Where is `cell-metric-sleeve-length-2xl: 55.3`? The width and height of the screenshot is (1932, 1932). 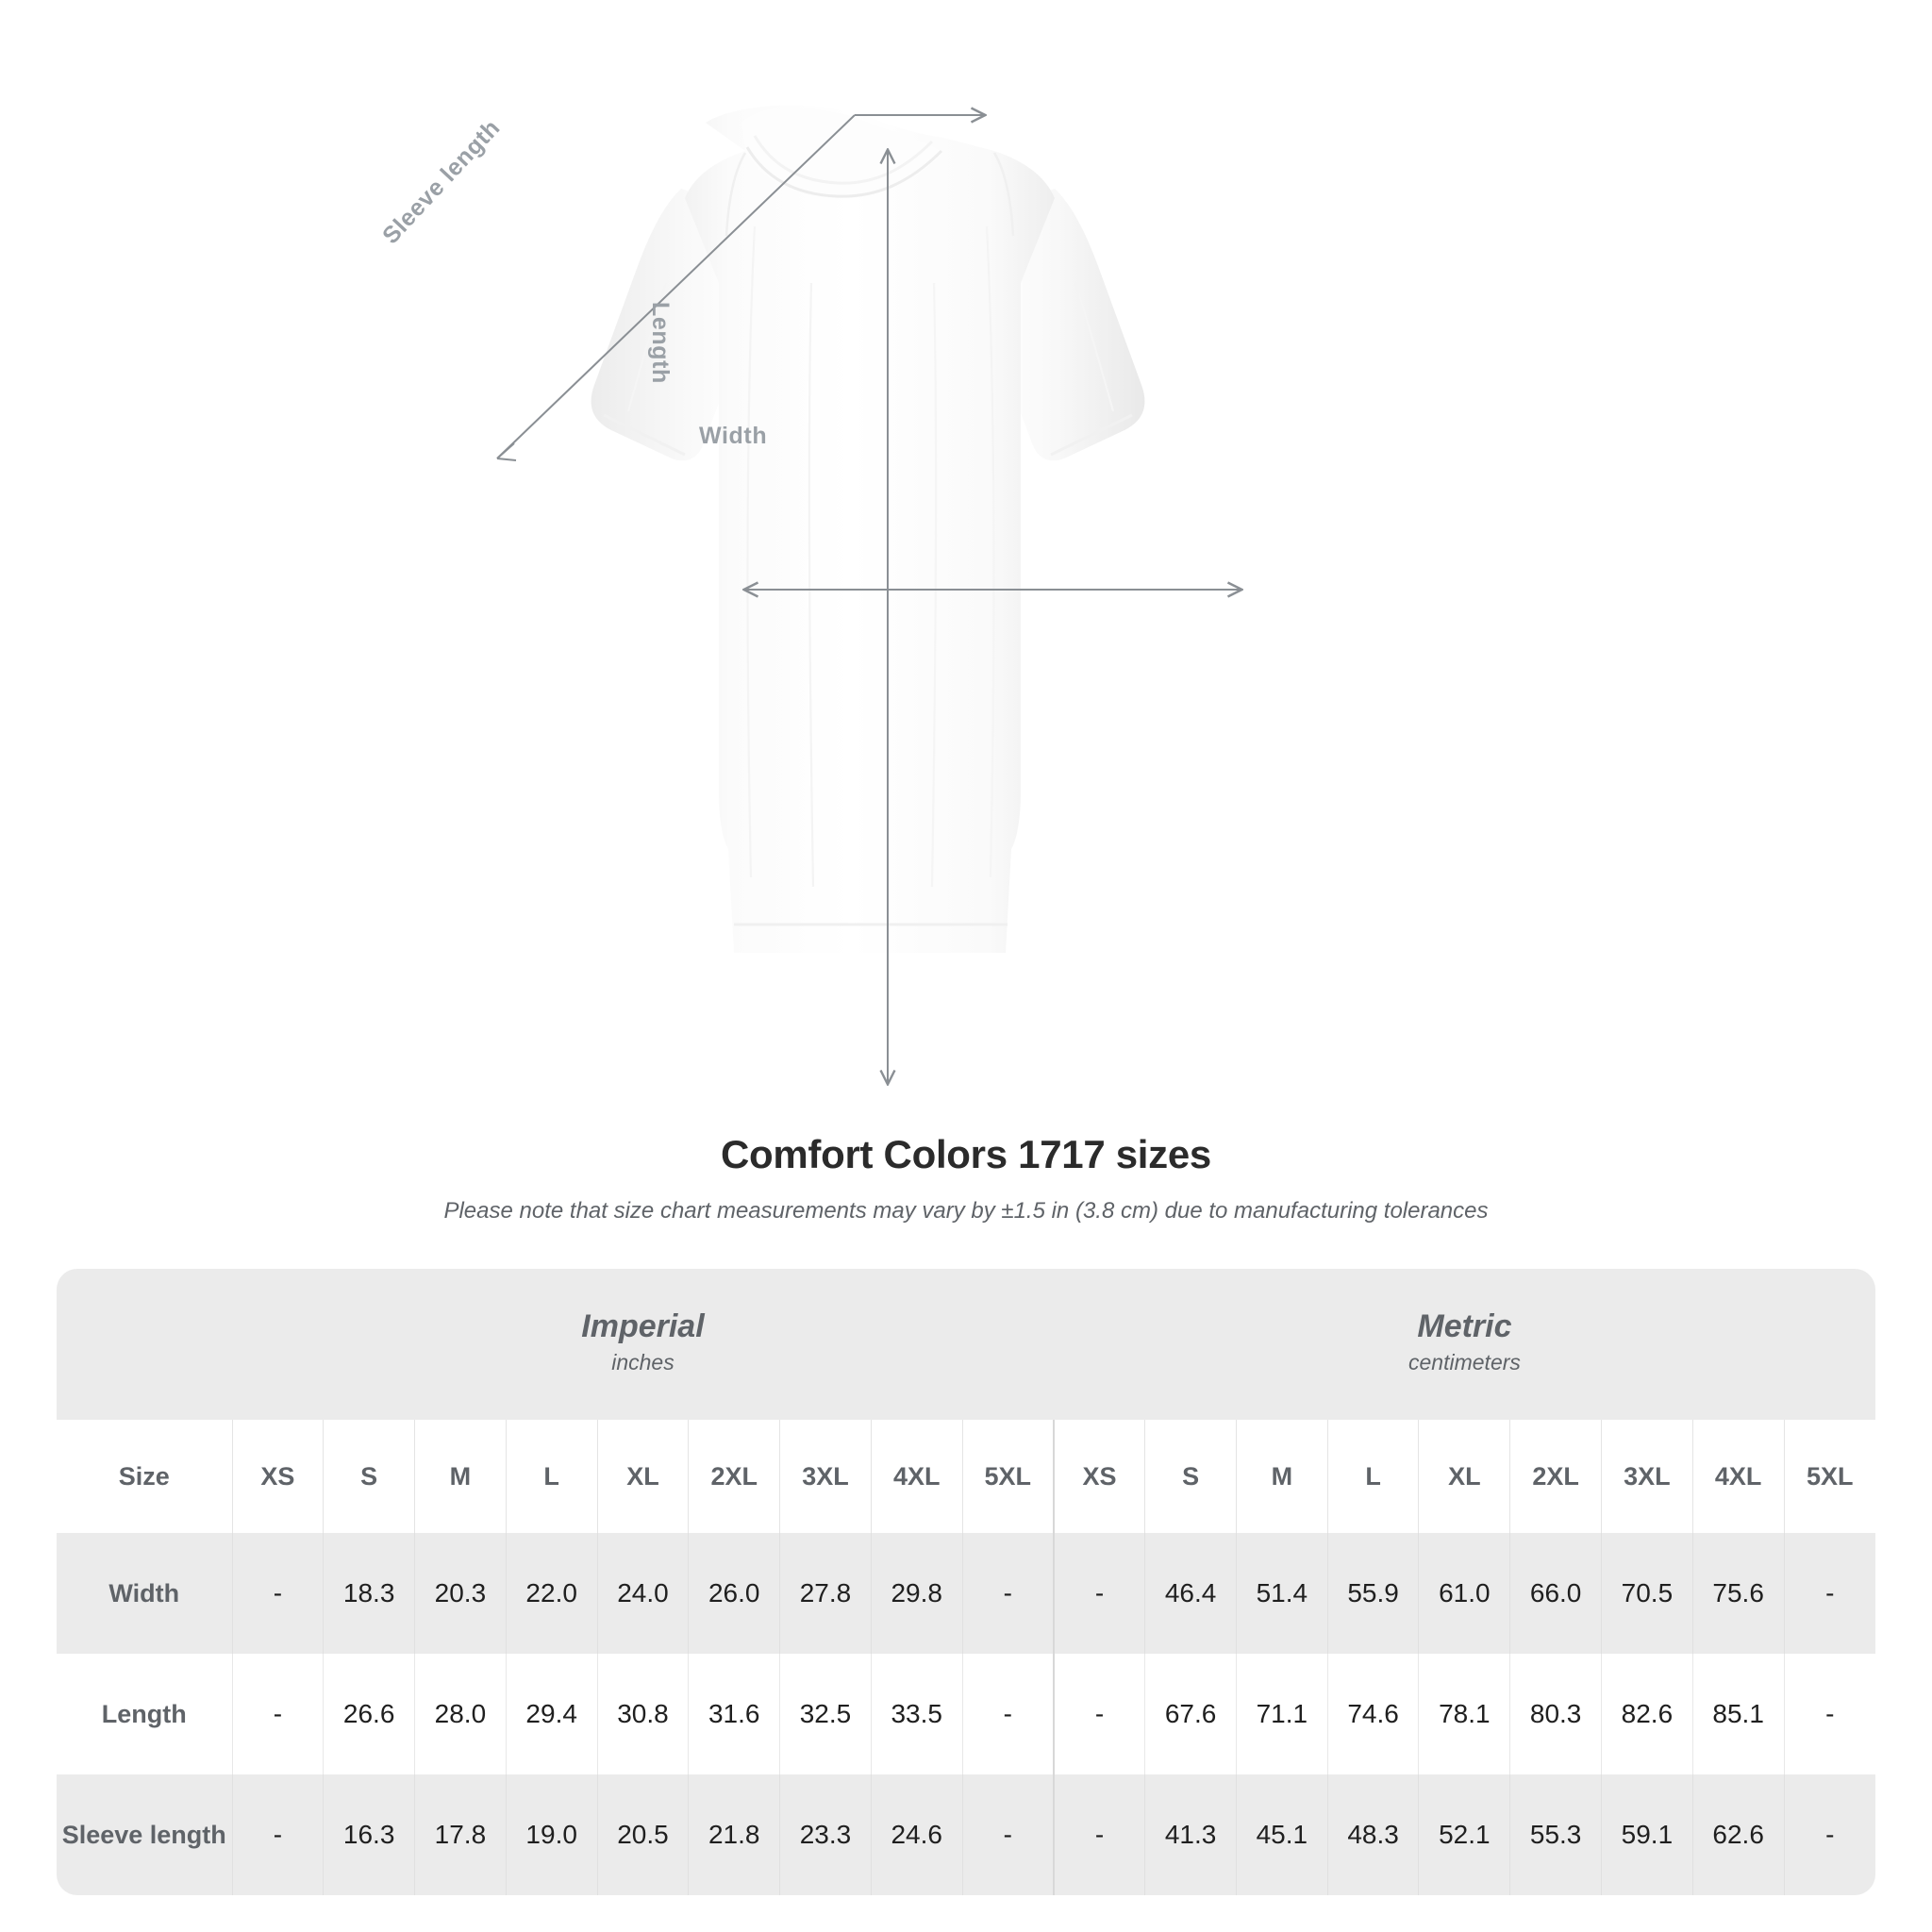
cell-metric-sleeve-length-2xl: 55.3 is located at coordinates (1555, 1834).